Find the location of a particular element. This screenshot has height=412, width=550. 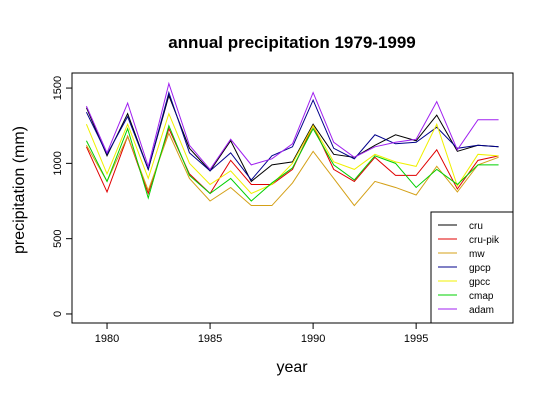

legend-label-gpcp: gpcp is located at coordinates (480, 268).